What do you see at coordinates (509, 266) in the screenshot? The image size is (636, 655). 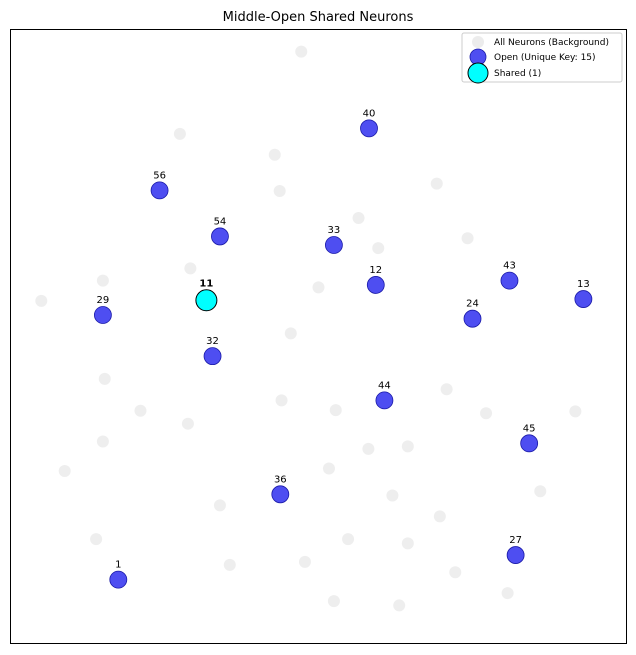 I see `open-point-label-43: 43` at bounding box center [509, 266].